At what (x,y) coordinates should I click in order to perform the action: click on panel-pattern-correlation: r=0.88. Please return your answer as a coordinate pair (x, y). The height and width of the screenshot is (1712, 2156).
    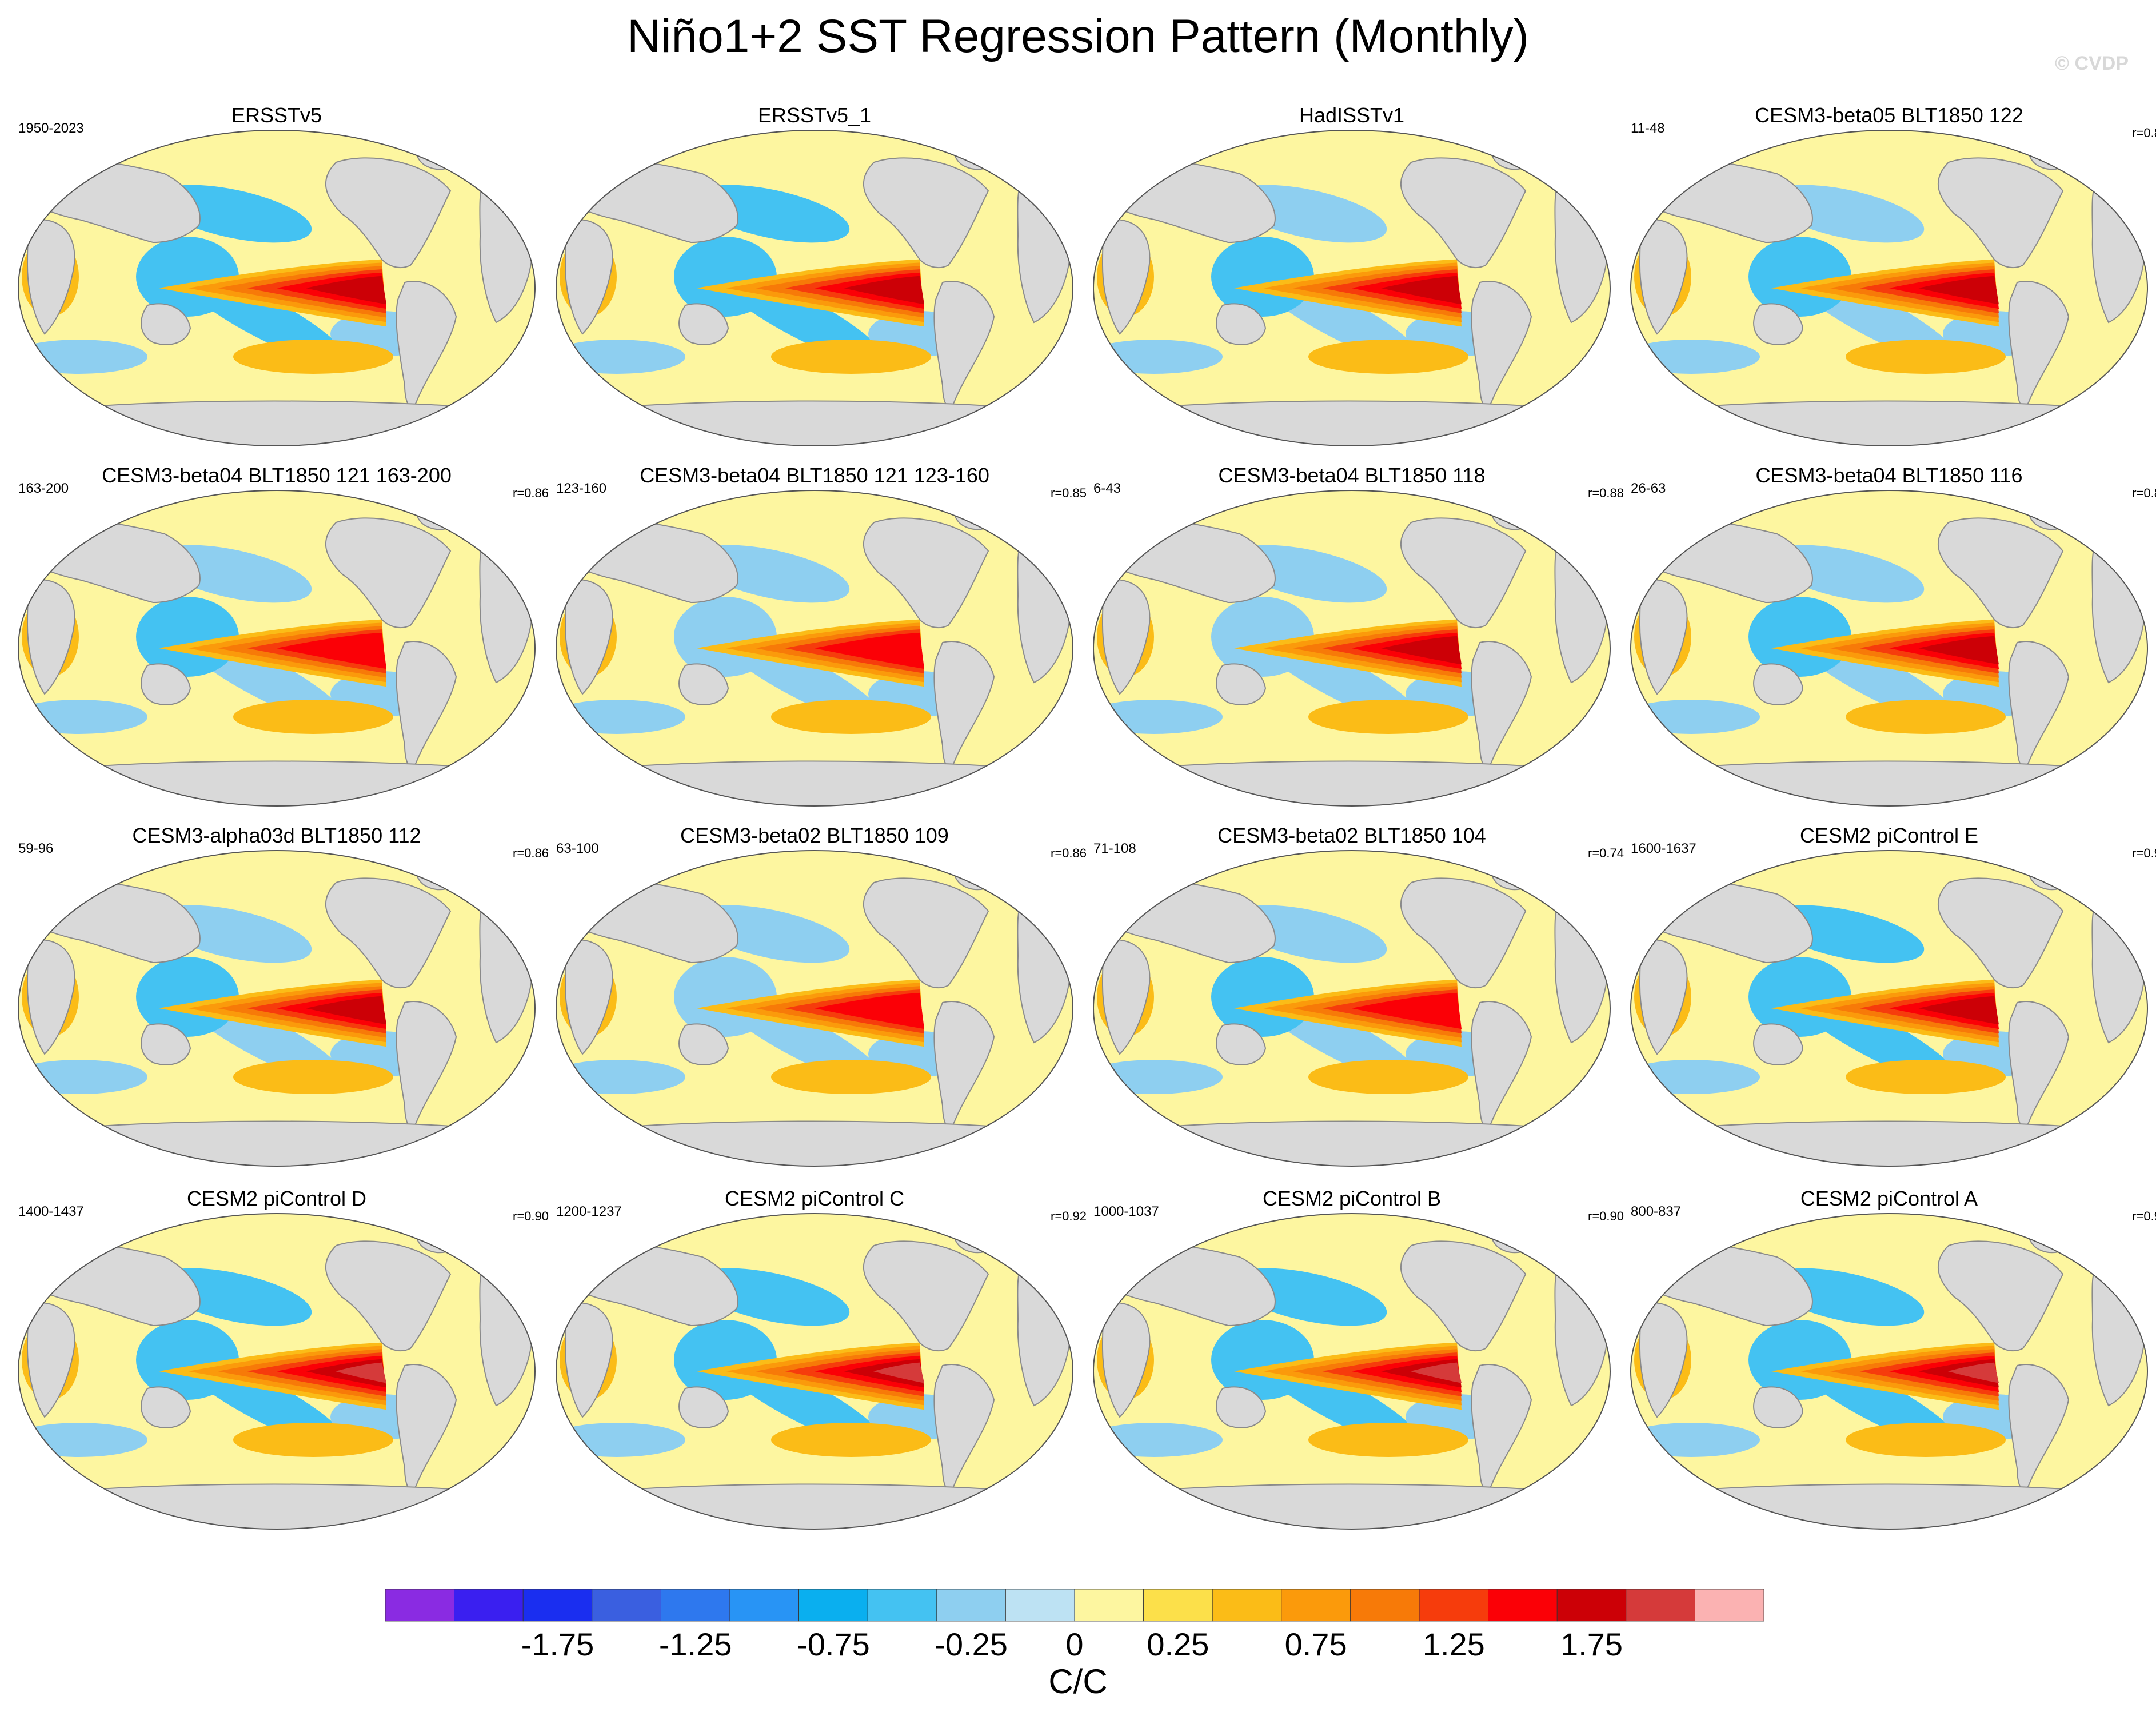
    Looking at the image, I should click on (1606, 493).